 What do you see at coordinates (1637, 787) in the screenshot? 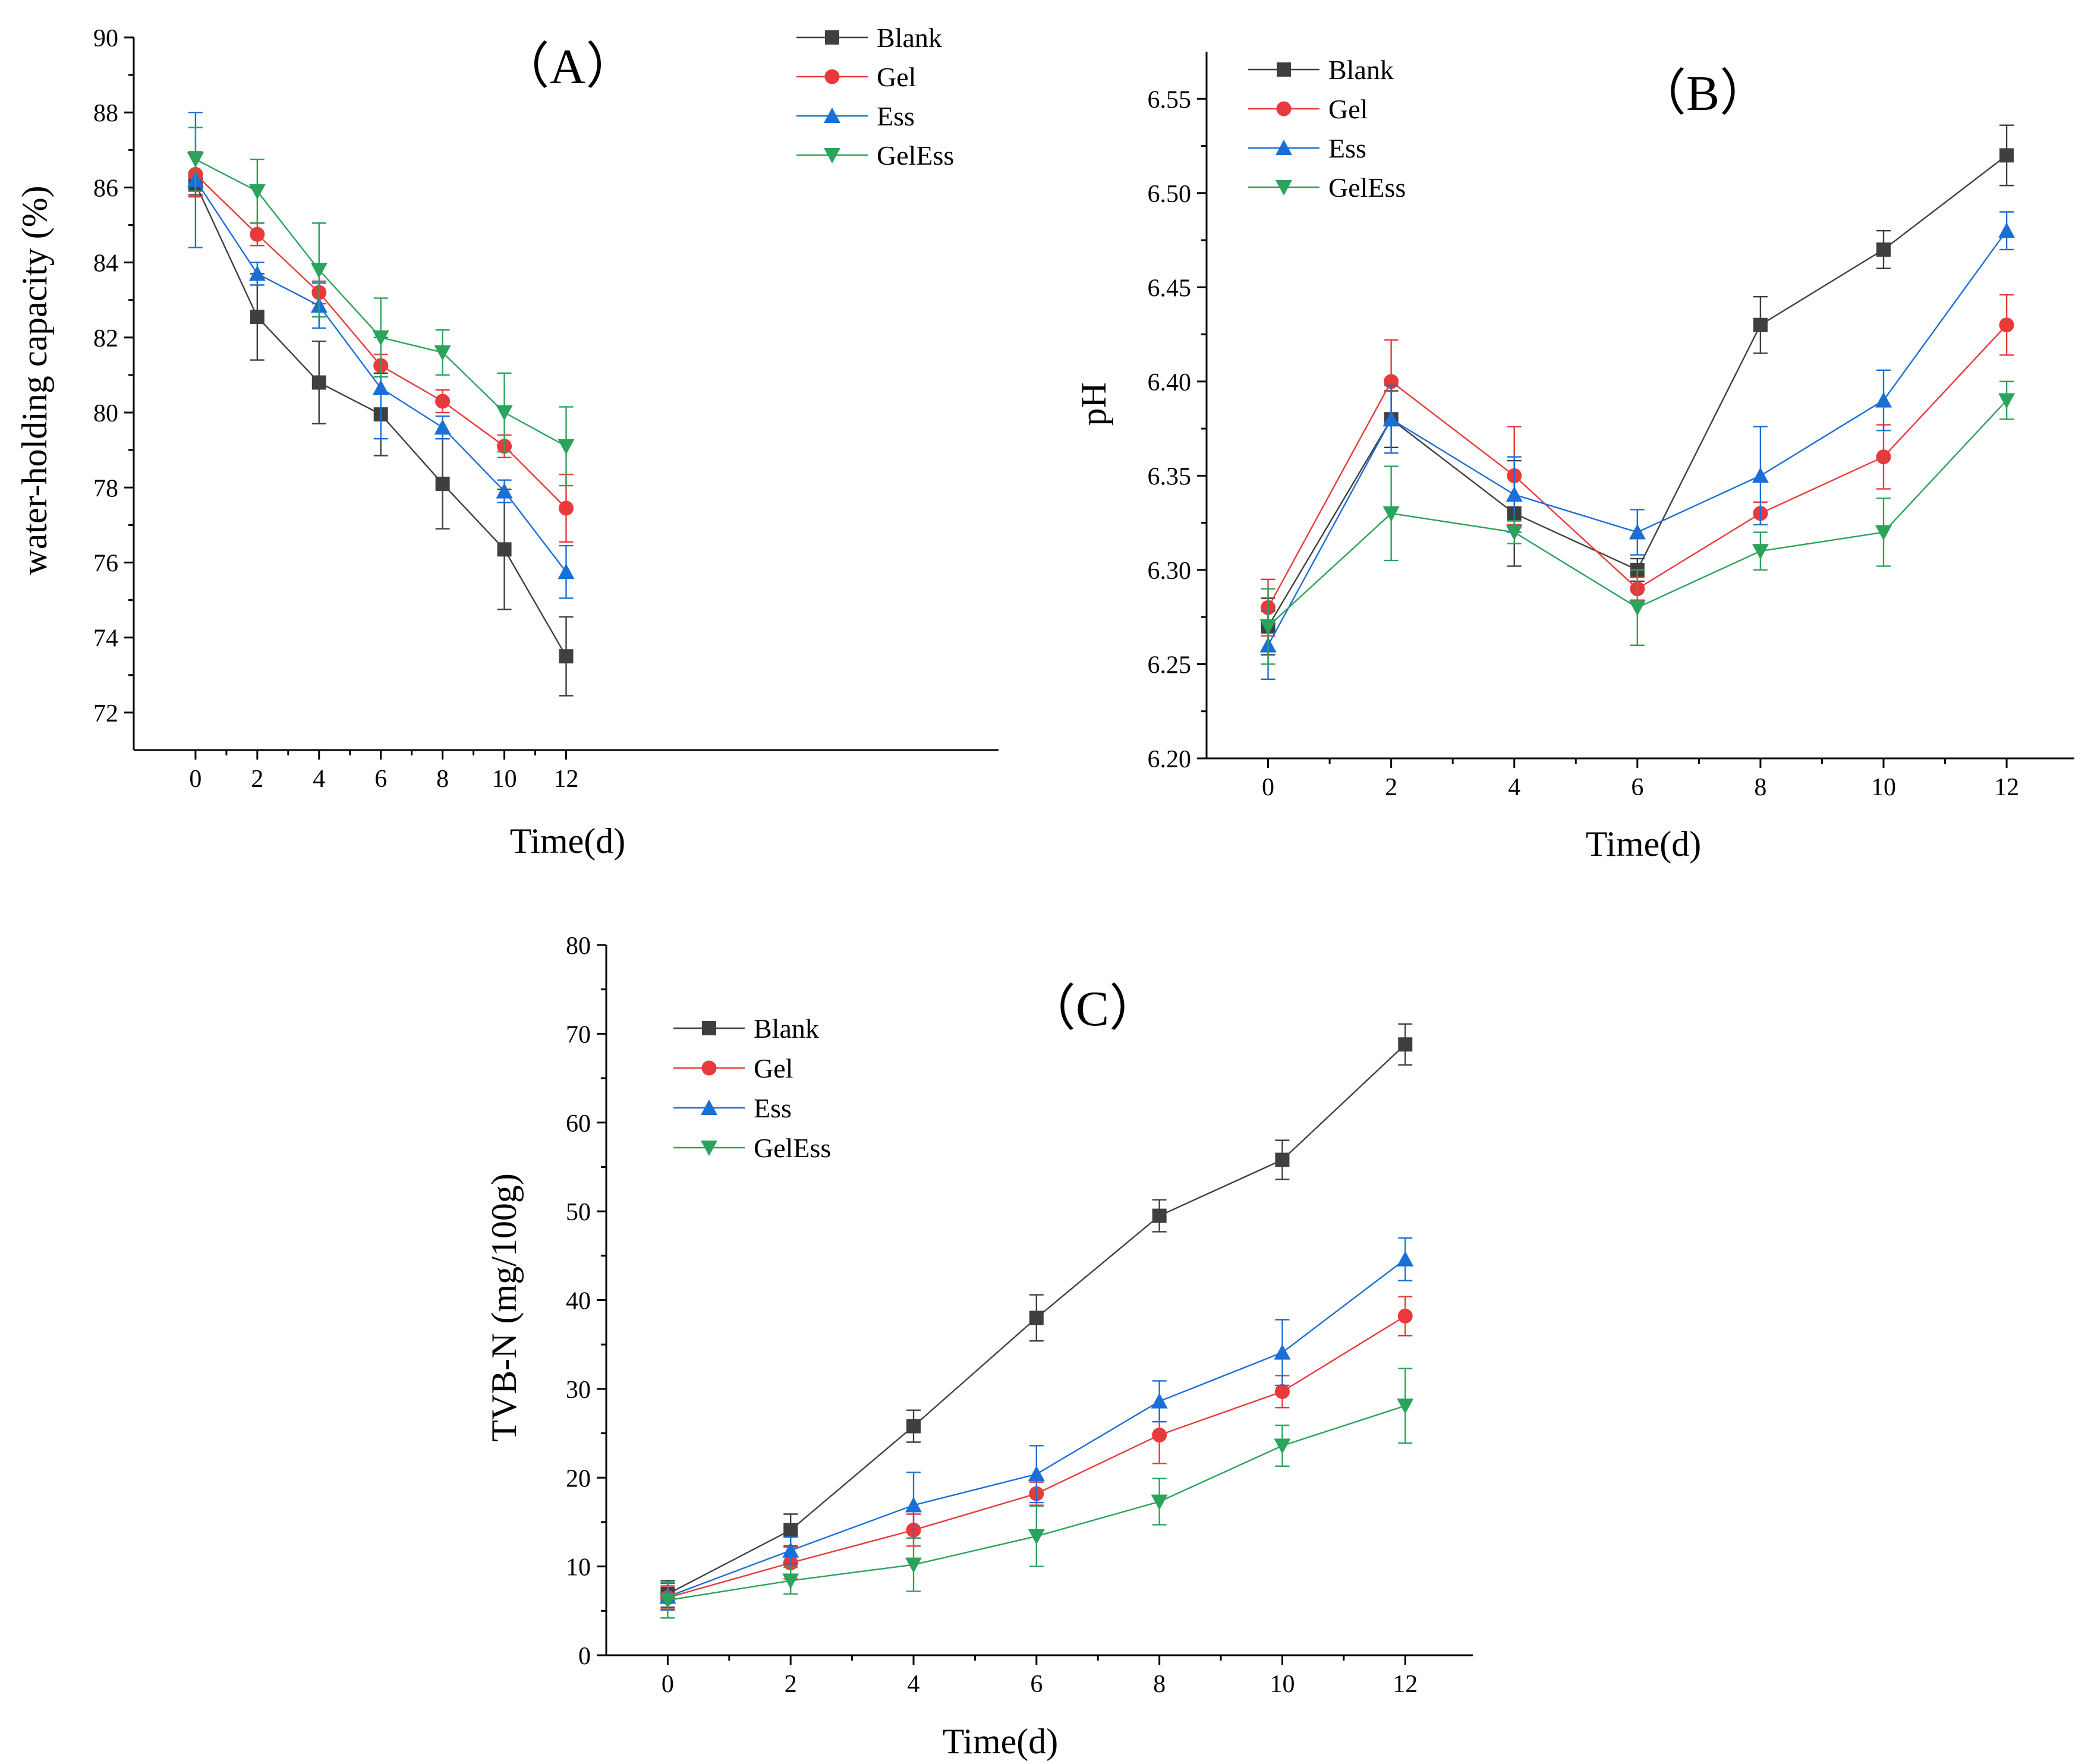
I see `panel-b-x-tick-label: 6` at bounding box center [1637, 787].